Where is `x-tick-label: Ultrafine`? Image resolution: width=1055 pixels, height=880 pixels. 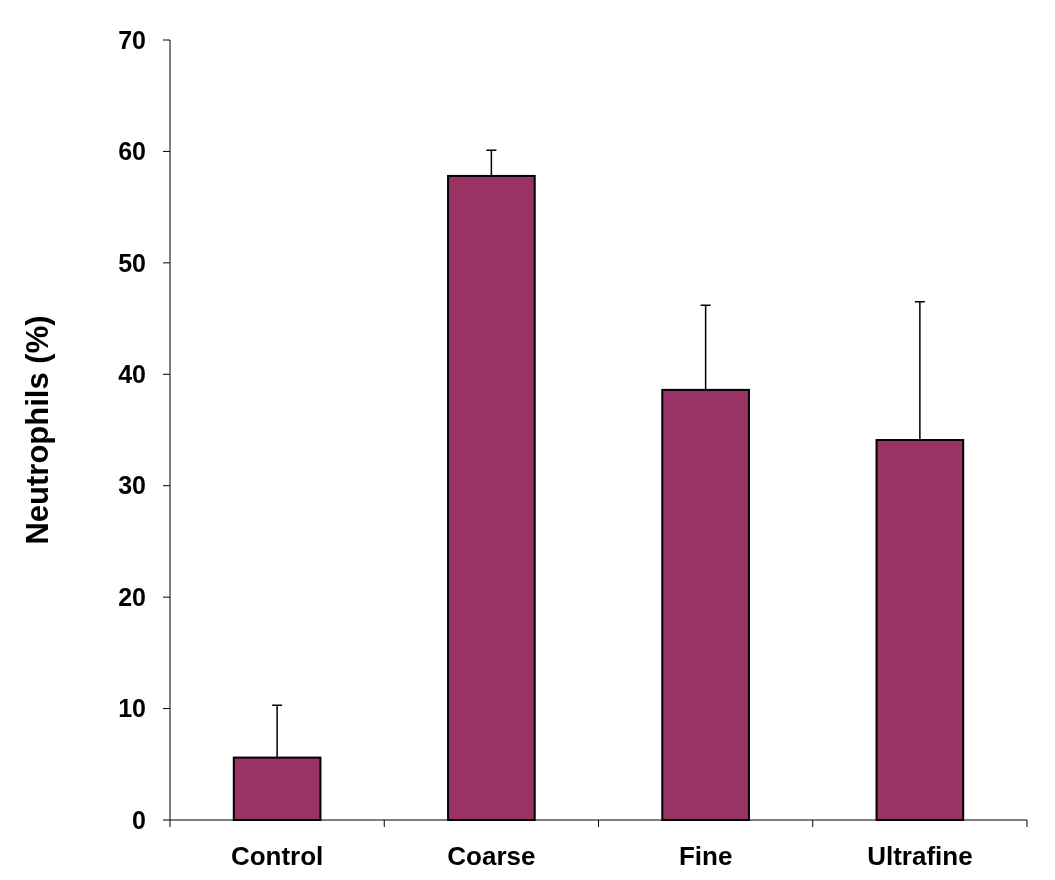 x-tick-label: Ultrafine is located at coordinates (920, 856).